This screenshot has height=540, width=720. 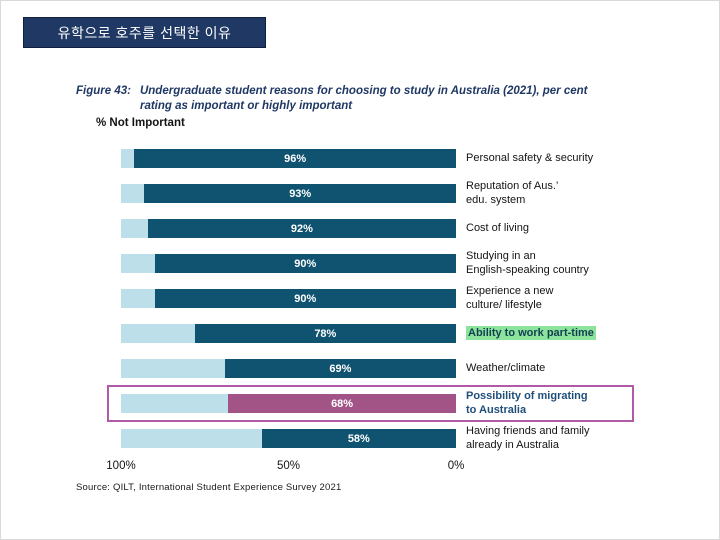 I want to click on slide-title: 유학으로 호주를 선택한 이유, so click(x=144, y=32).